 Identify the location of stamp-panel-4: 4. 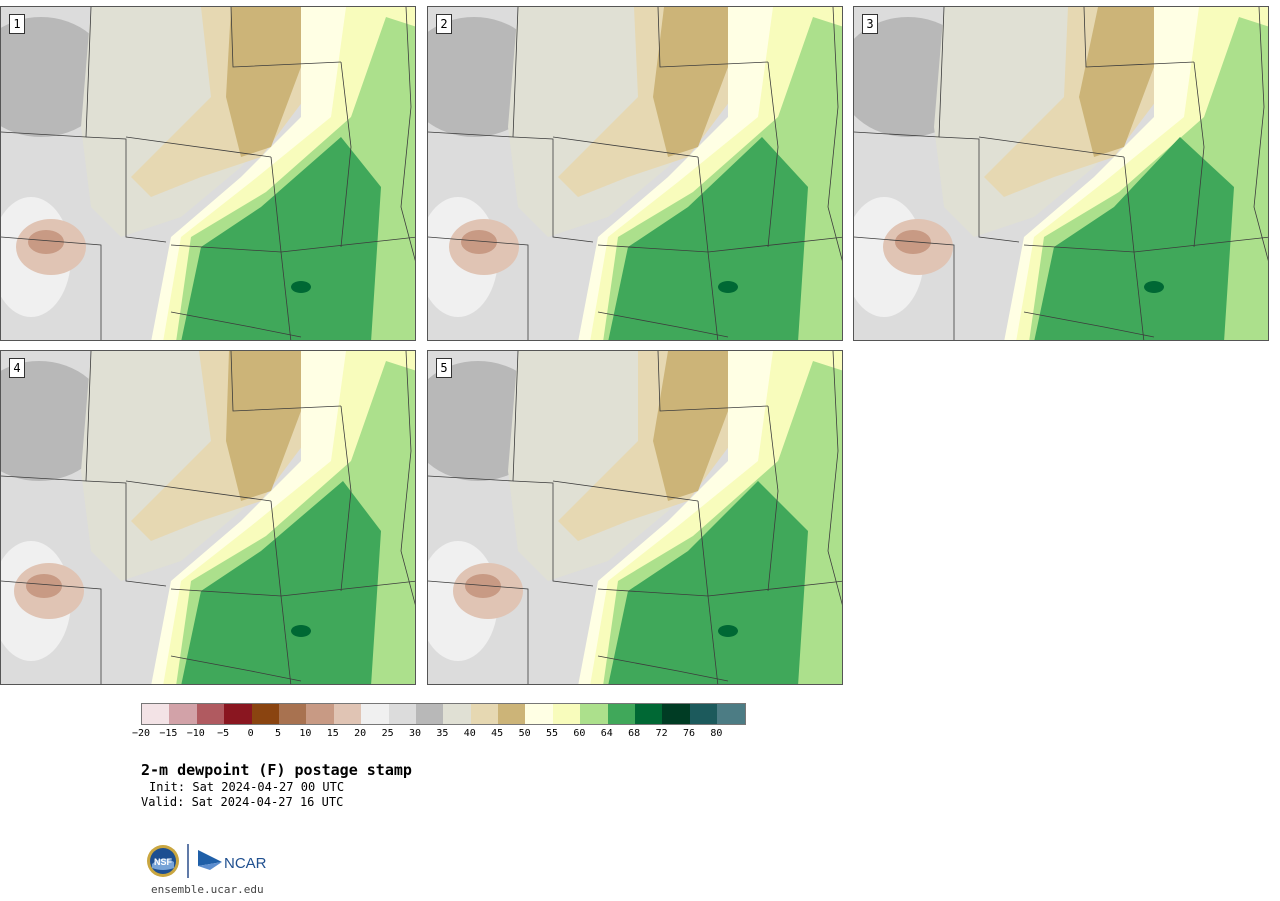
(208, 517).